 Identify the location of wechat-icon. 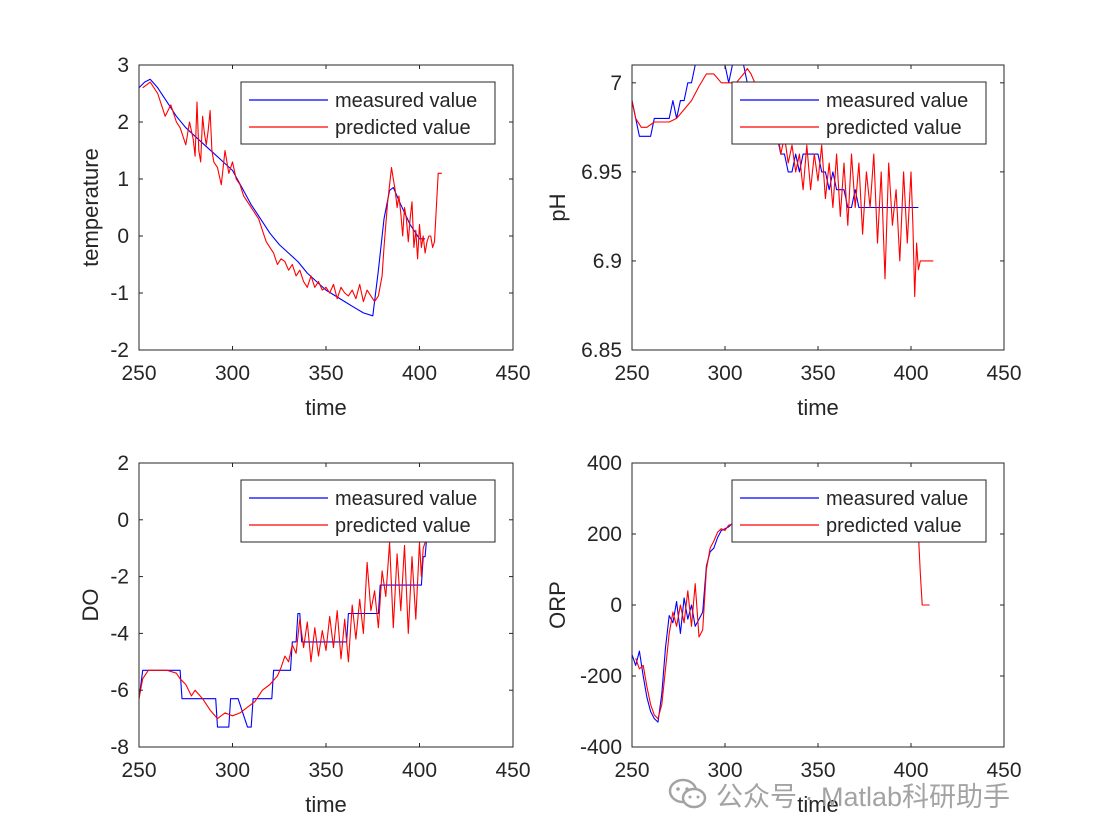
(687, 793).